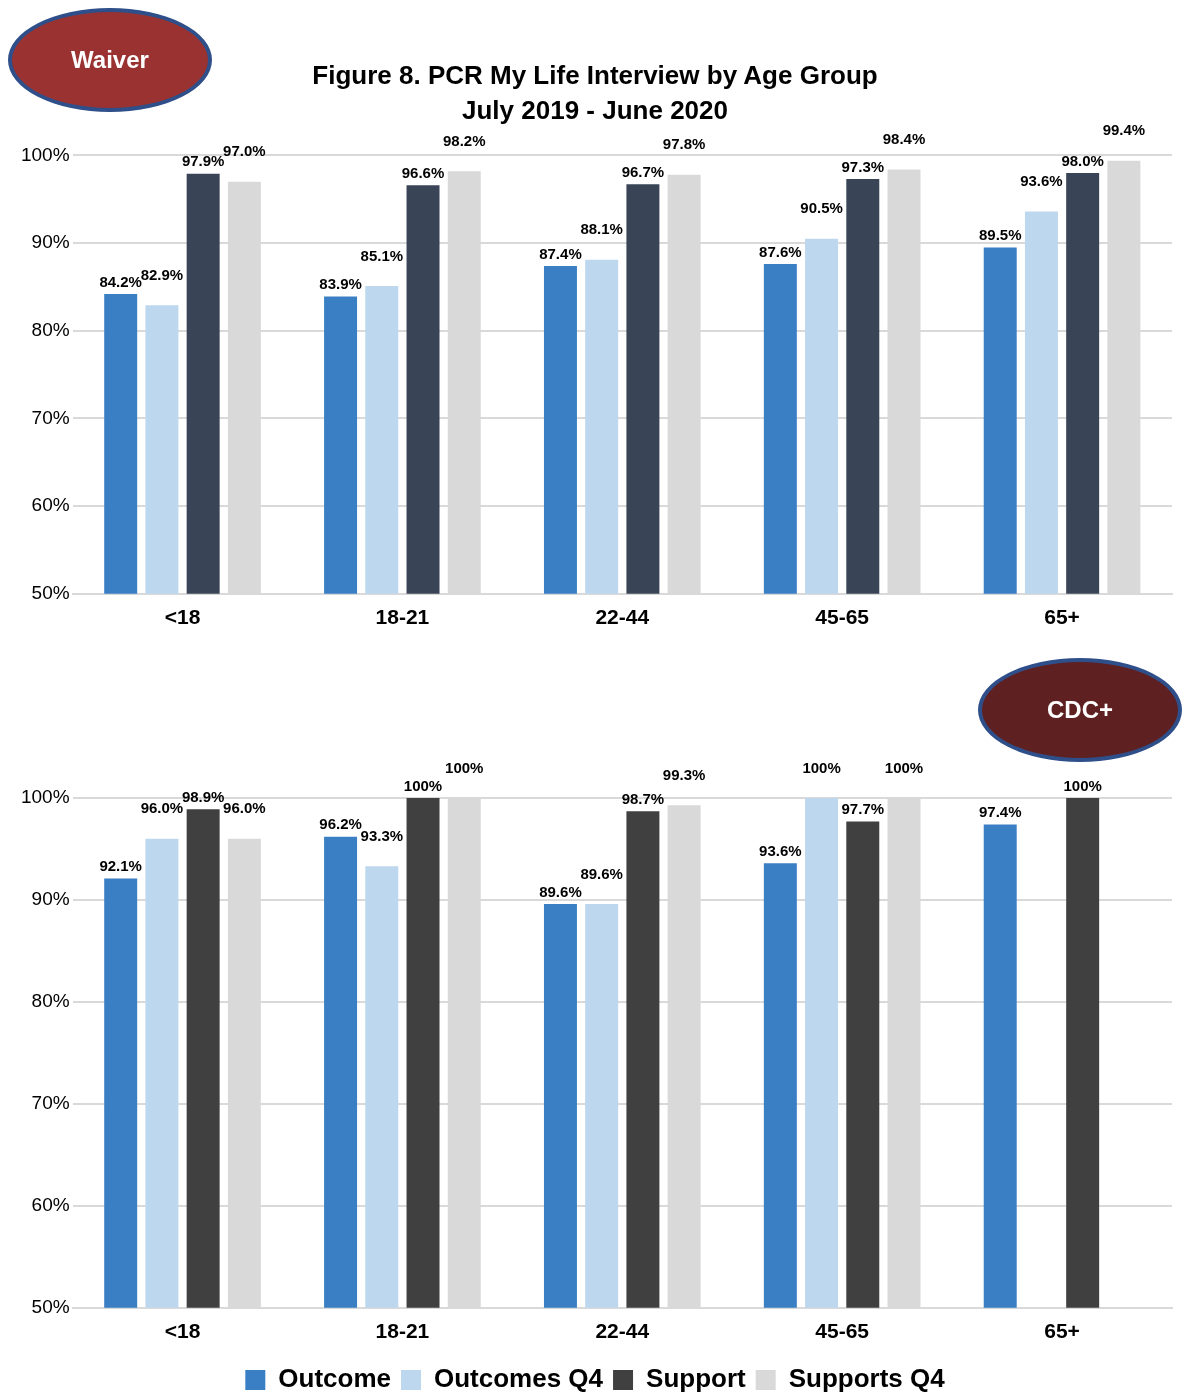  I want to click on data-label: 96.7%, so click(643, 171).